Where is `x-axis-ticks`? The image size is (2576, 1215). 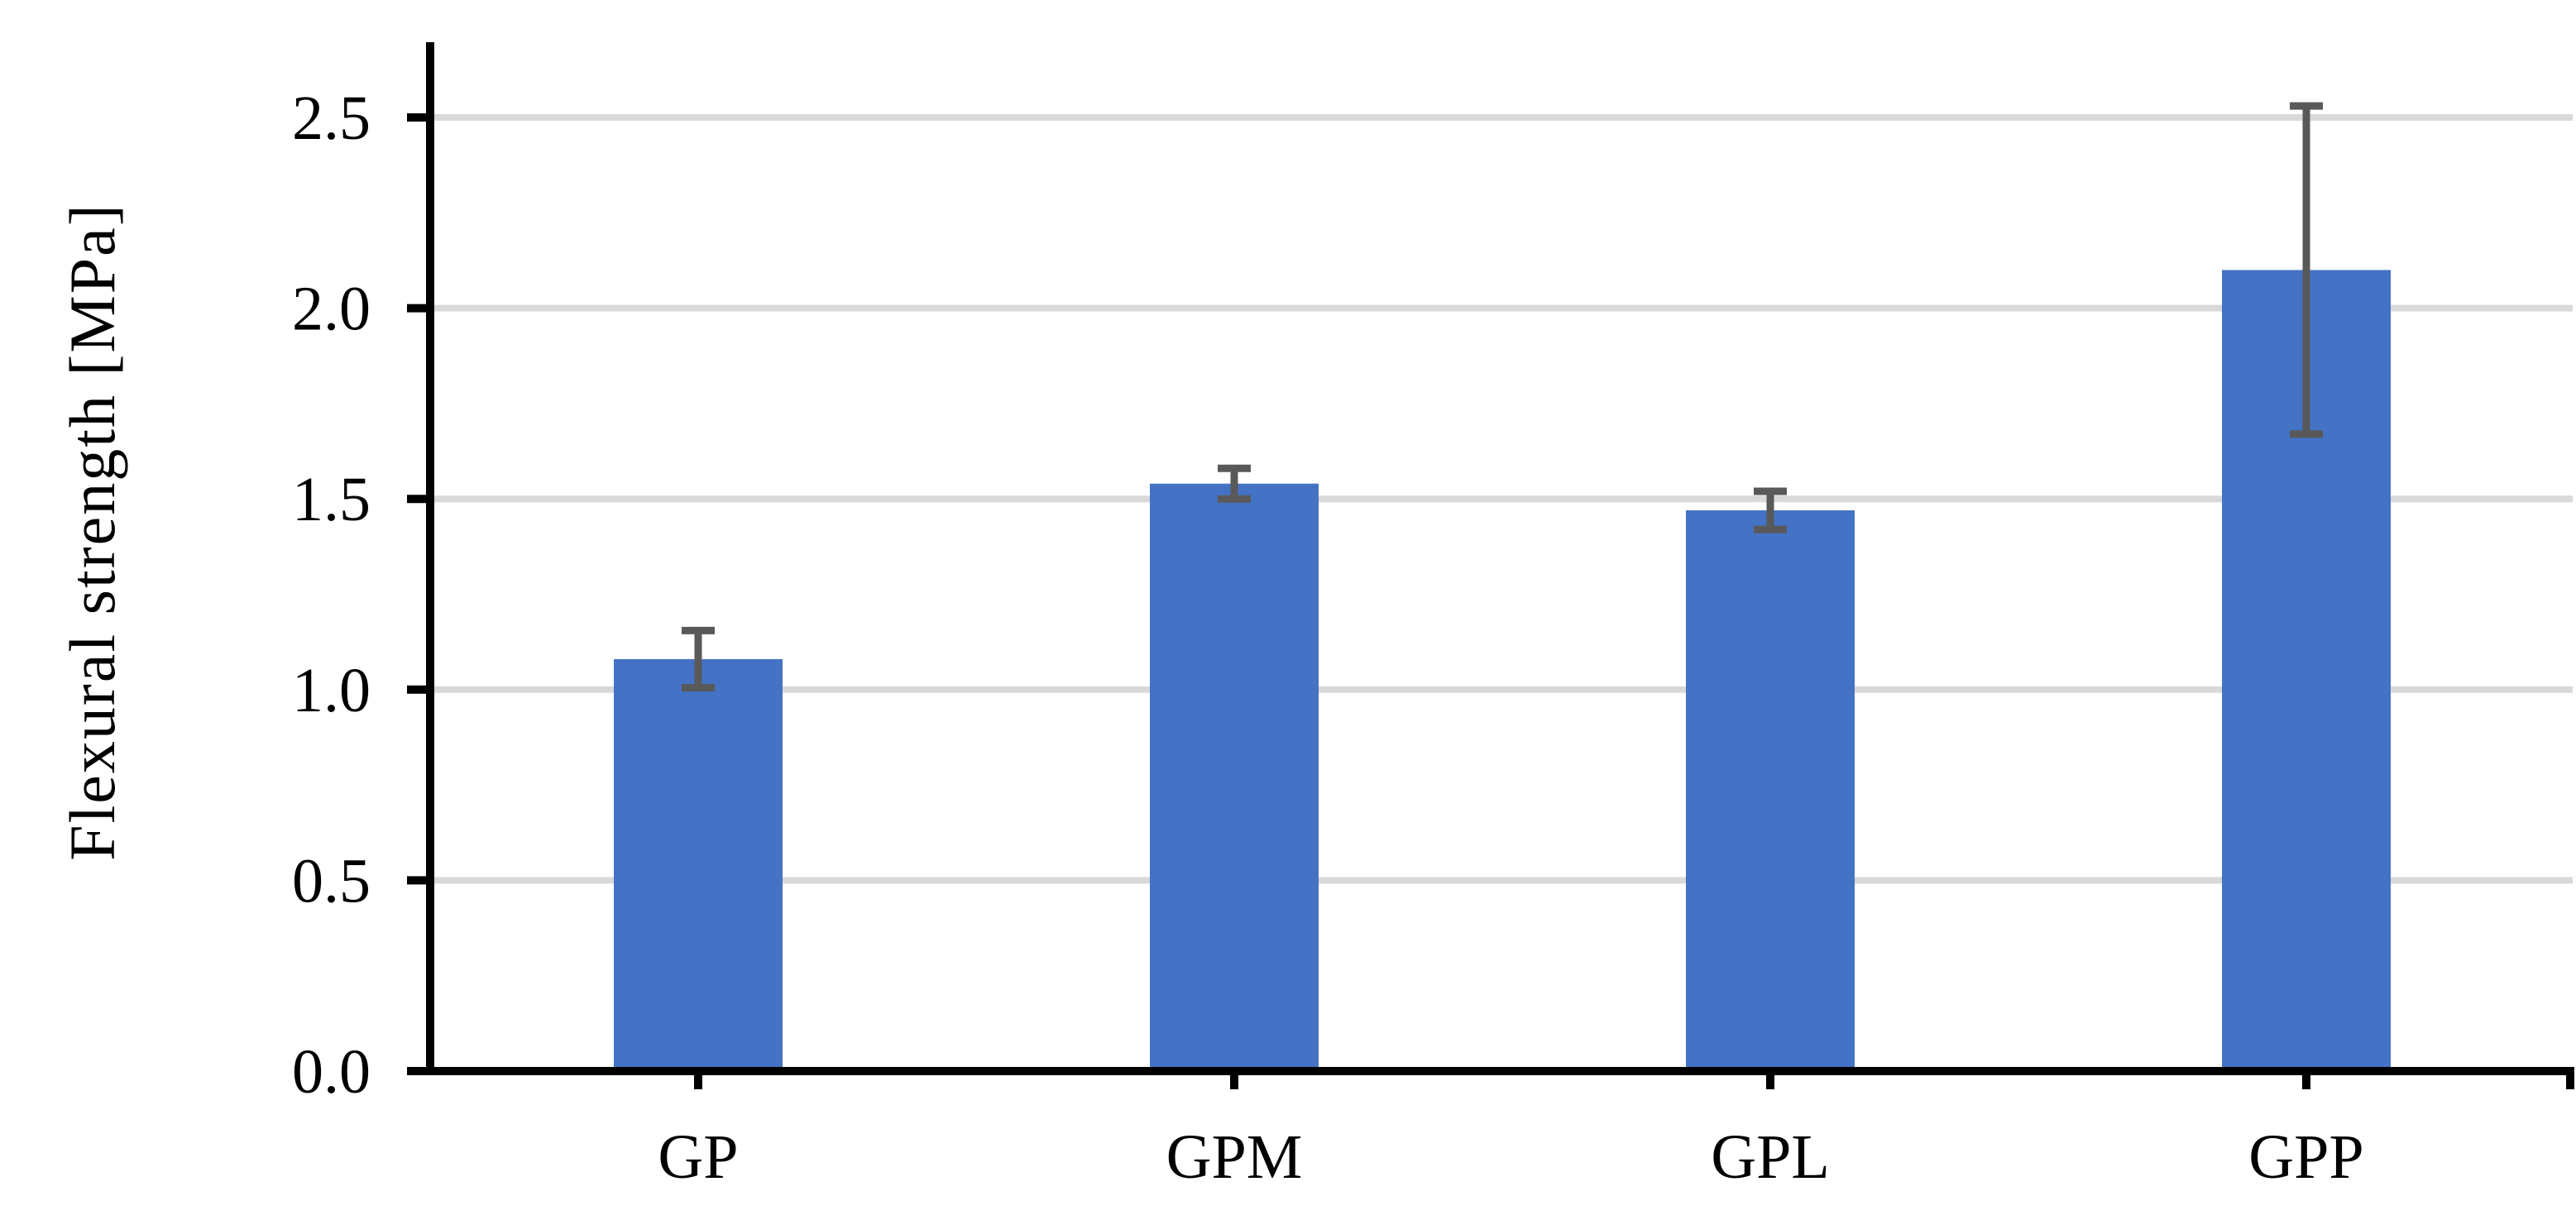 x-axis-ticks is located at coordinates (1634, 1078).